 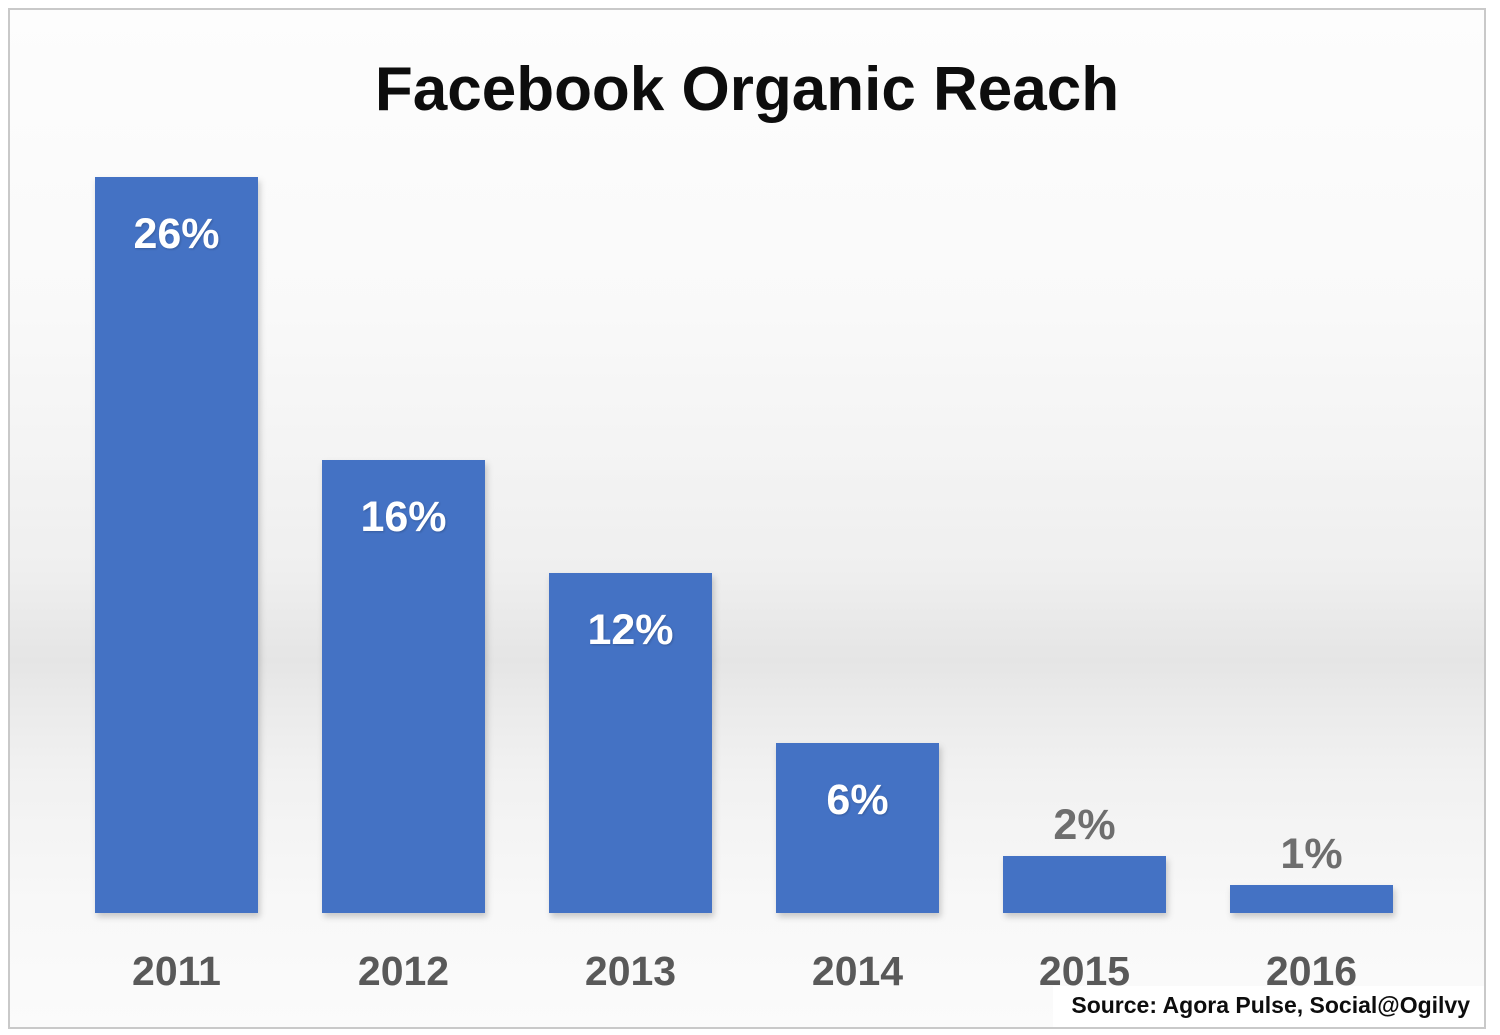 I want to click on bar-2012: 16%, so click(x=403, y=686).